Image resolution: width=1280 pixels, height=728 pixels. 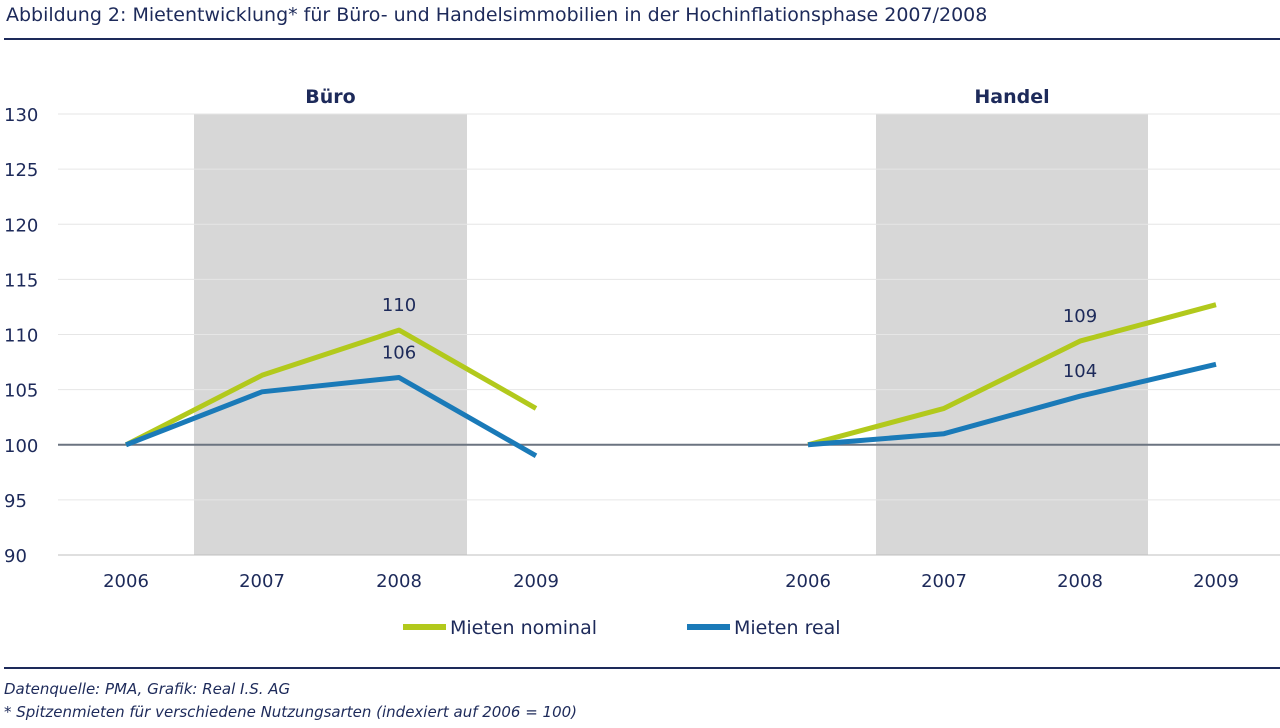 I want to click on y-tick-label: 125, so click(x=21, y=170).